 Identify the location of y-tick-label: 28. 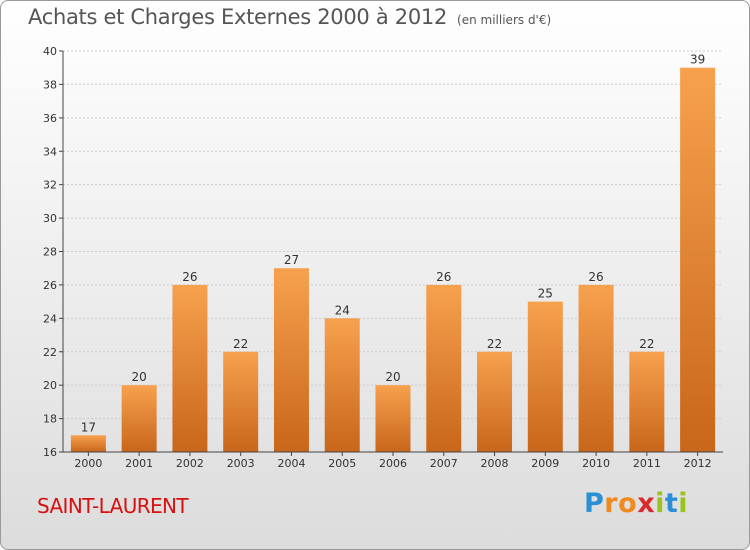
(50, 252).